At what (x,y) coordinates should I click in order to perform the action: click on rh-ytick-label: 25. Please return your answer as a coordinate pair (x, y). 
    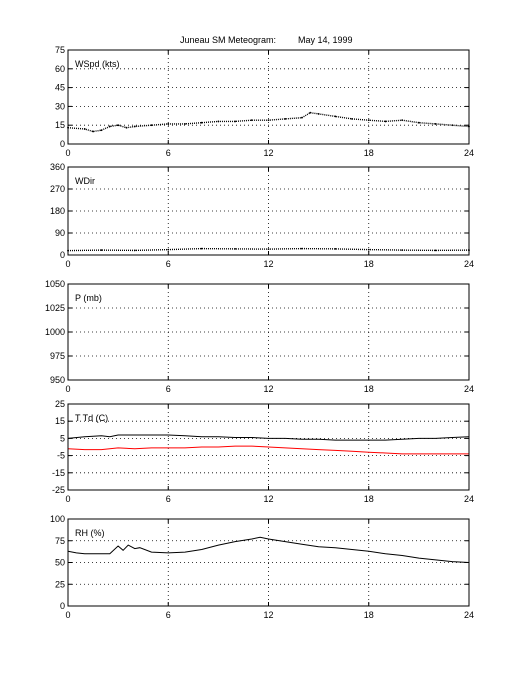
    Looking at the image, I should click on (60, 584).